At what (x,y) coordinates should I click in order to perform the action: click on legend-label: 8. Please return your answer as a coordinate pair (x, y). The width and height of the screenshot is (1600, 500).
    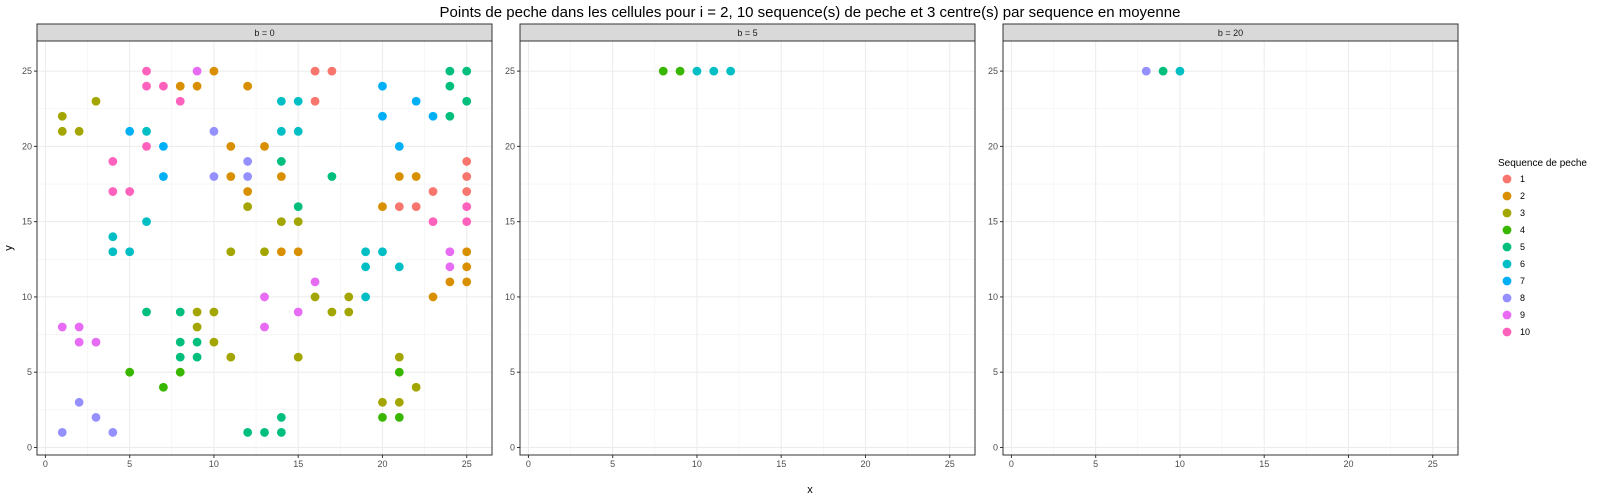
    Looking at the image, I should click on (1522, 298).